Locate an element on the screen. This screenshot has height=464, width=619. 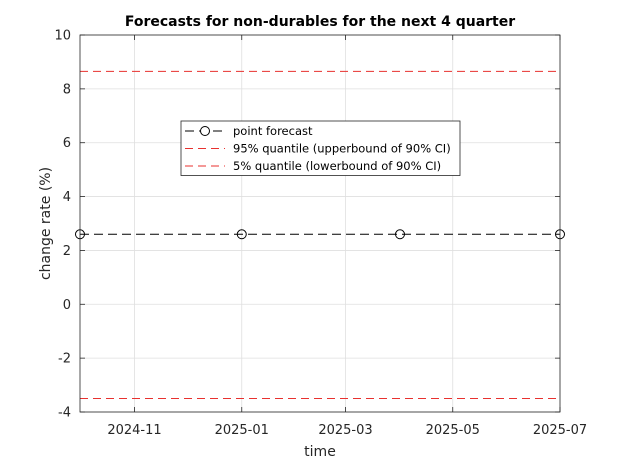
x-tick-label: 2024-11 is located at coordinates (134, 430).